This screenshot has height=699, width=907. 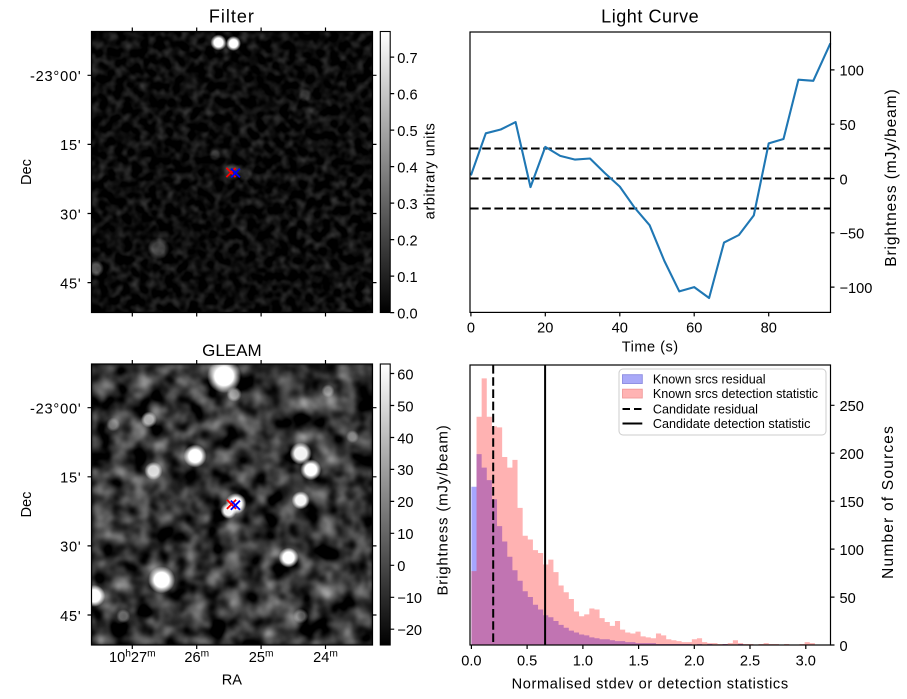 I want to click on svg-text: 0.4, so click(x=407, y=168).